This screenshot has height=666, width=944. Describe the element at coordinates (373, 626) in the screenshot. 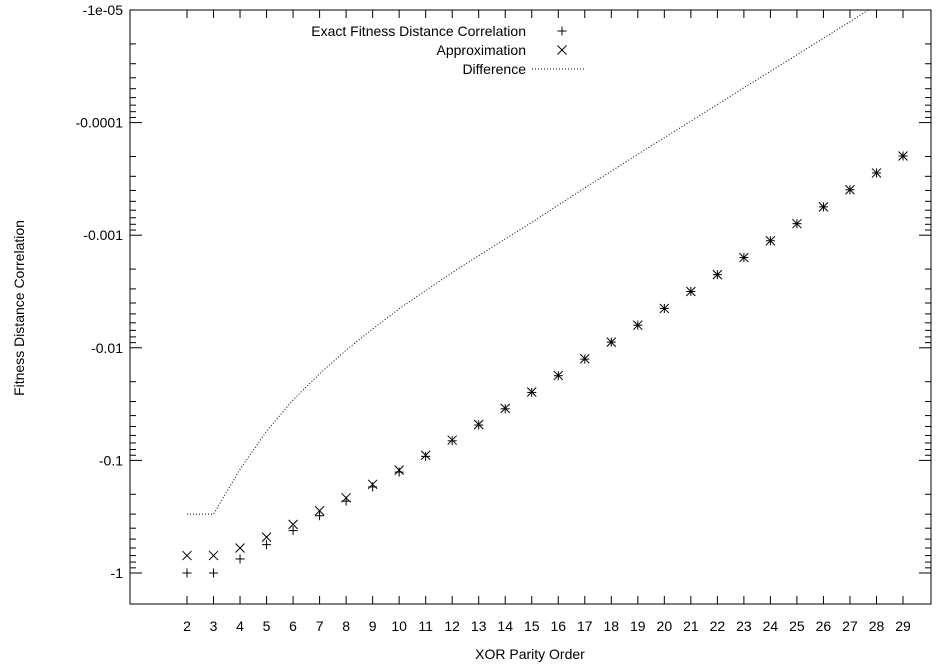

I see `x-tick-label: 9` at that location.